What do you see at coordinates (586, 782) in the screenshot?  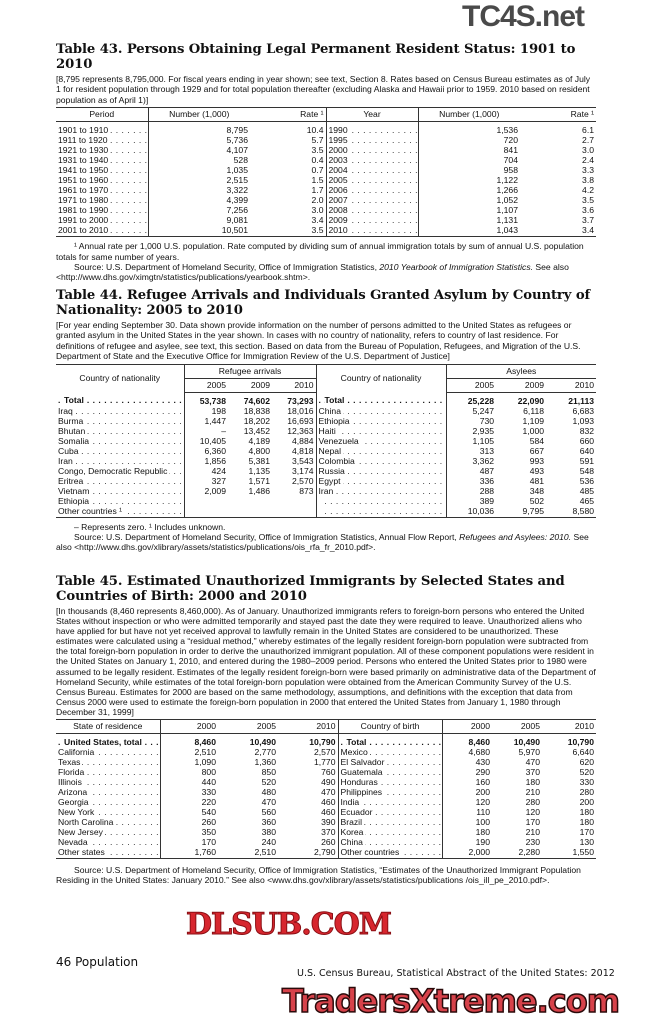 I see `cell-value: 330` at bounding box center [586, 782].